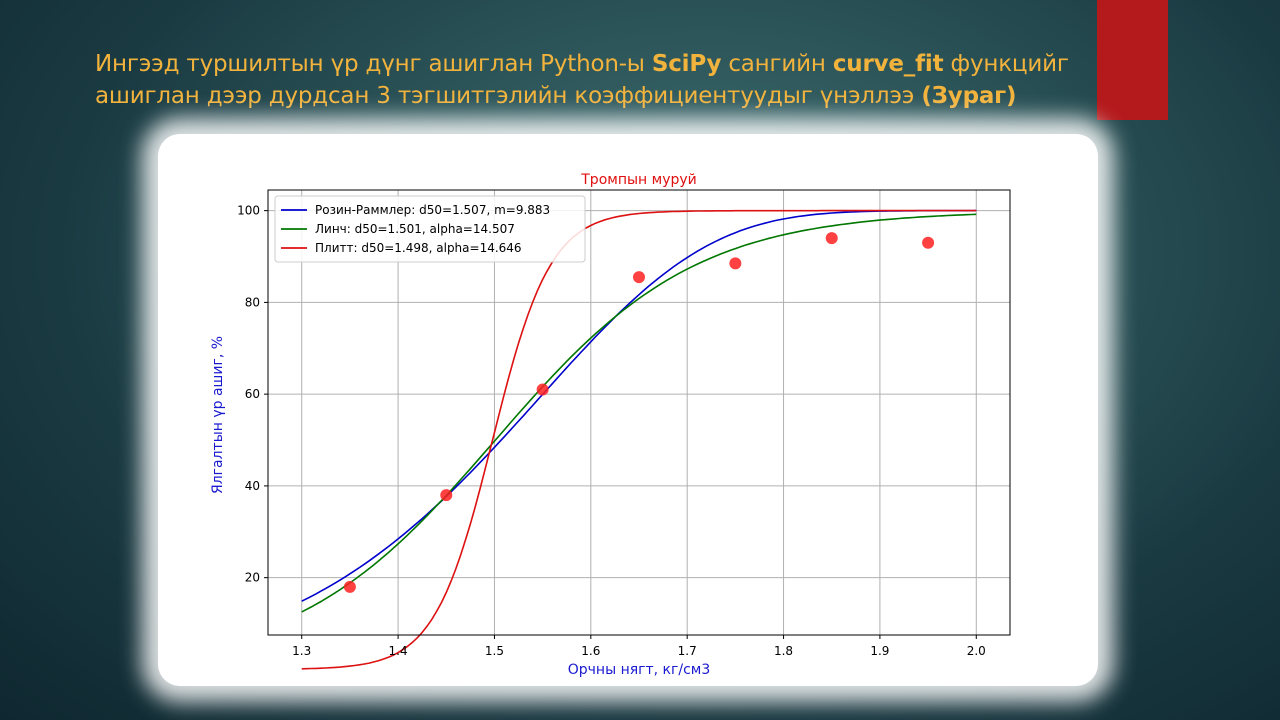 The image size is (1280, 720). What do you see at coordinates (686, 64) in the screenshot?
I see `title-segment: SciPy` at bounding box center [686, 64].